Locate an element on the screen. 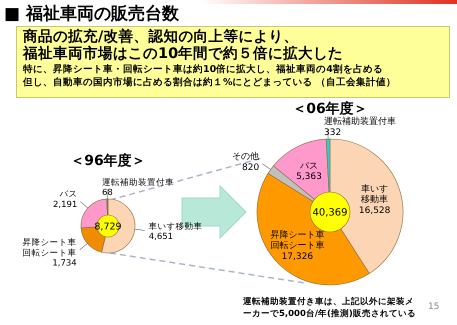  chart-title: ＜06年度＞ is located at coordinates (330, 108).